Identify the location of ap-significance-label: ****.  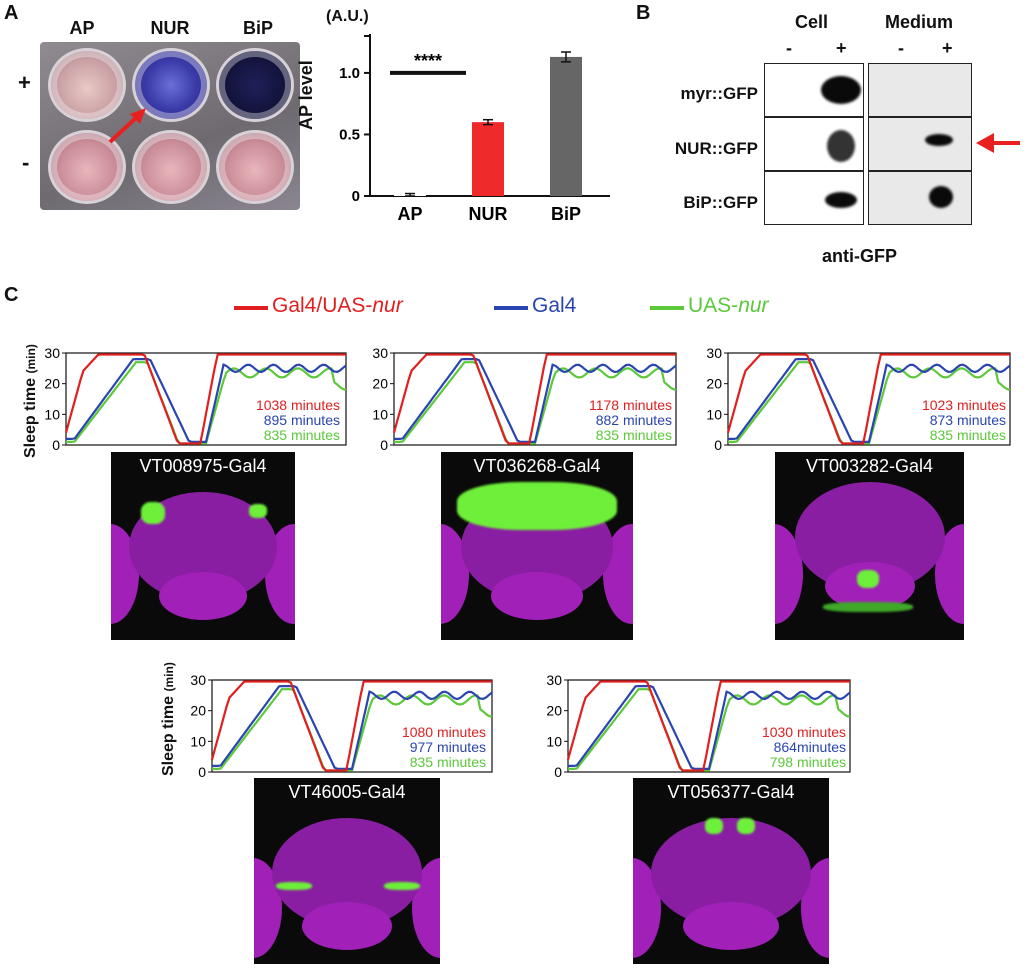
(428, 61).